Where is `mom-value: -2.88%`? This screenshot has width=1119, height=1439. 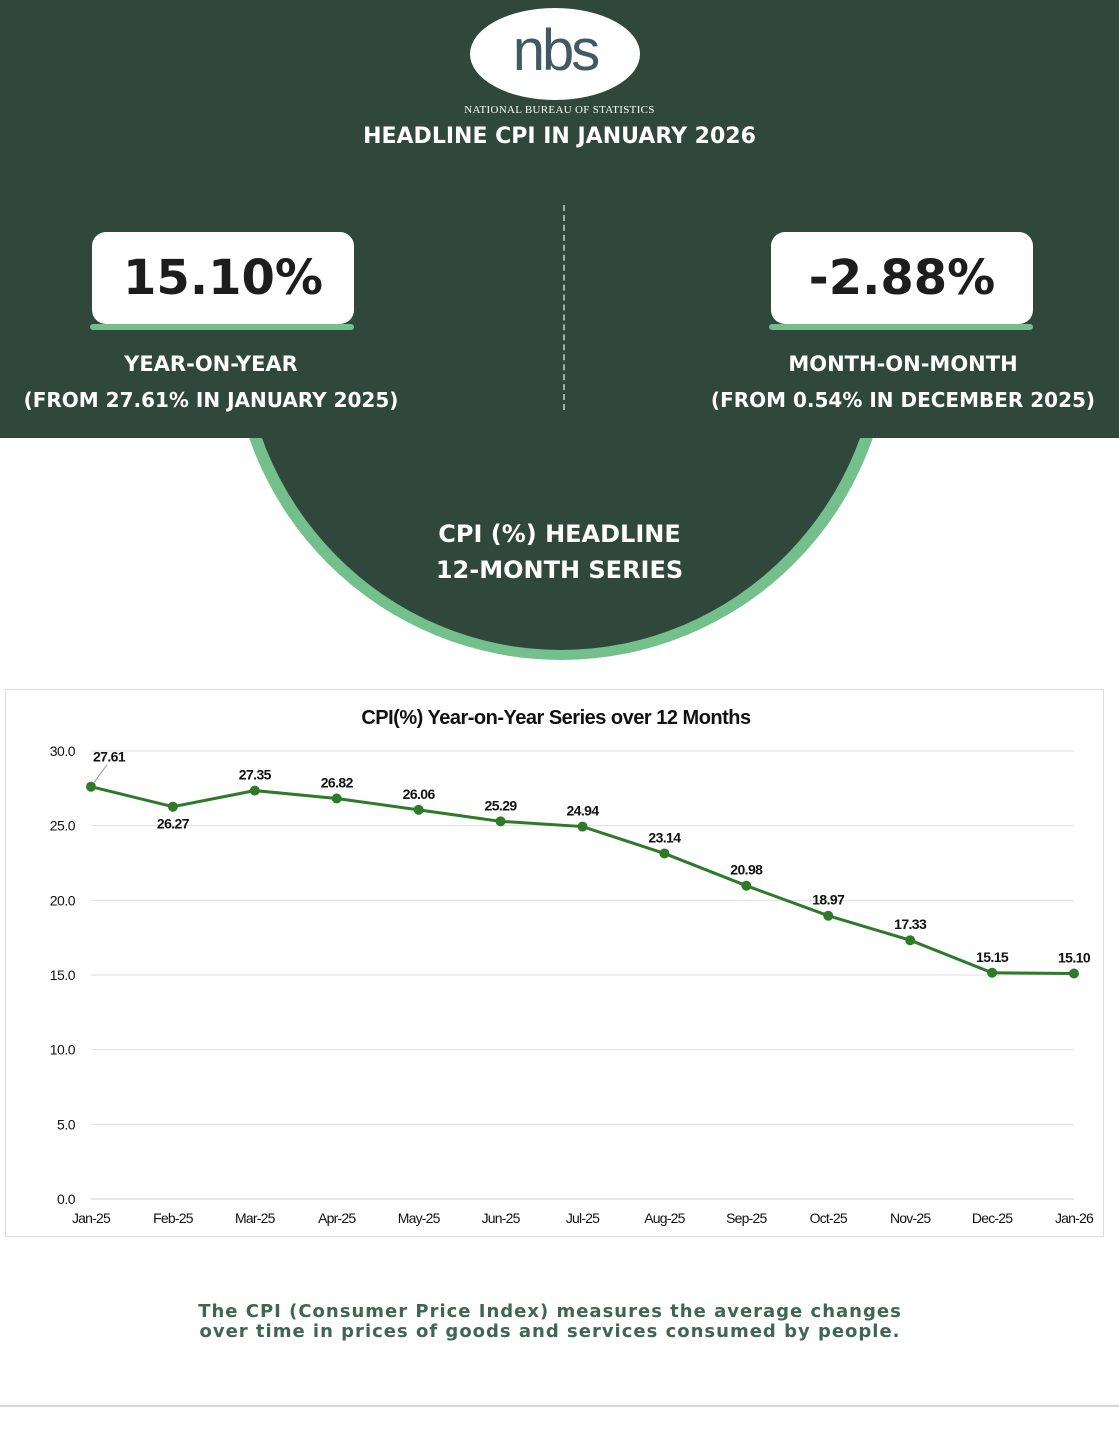 mom-value: -2.88% is located at coordinates (902, 278).